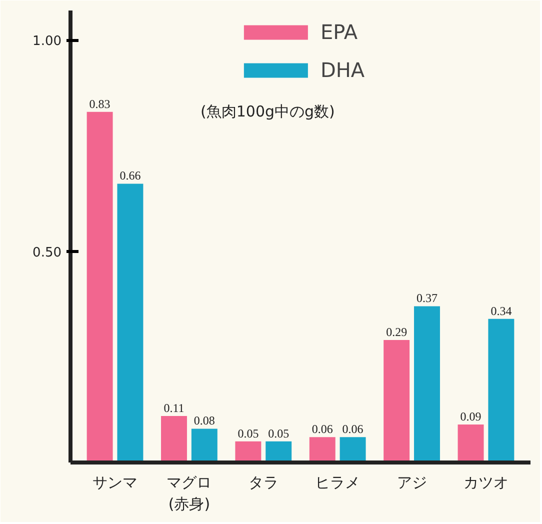 This screenshot has height=524, width=542. What do you see at coordinates (263, 483) in the screenshot?
I see `x-tick-label: タラ` at bounding box center [263, 483].